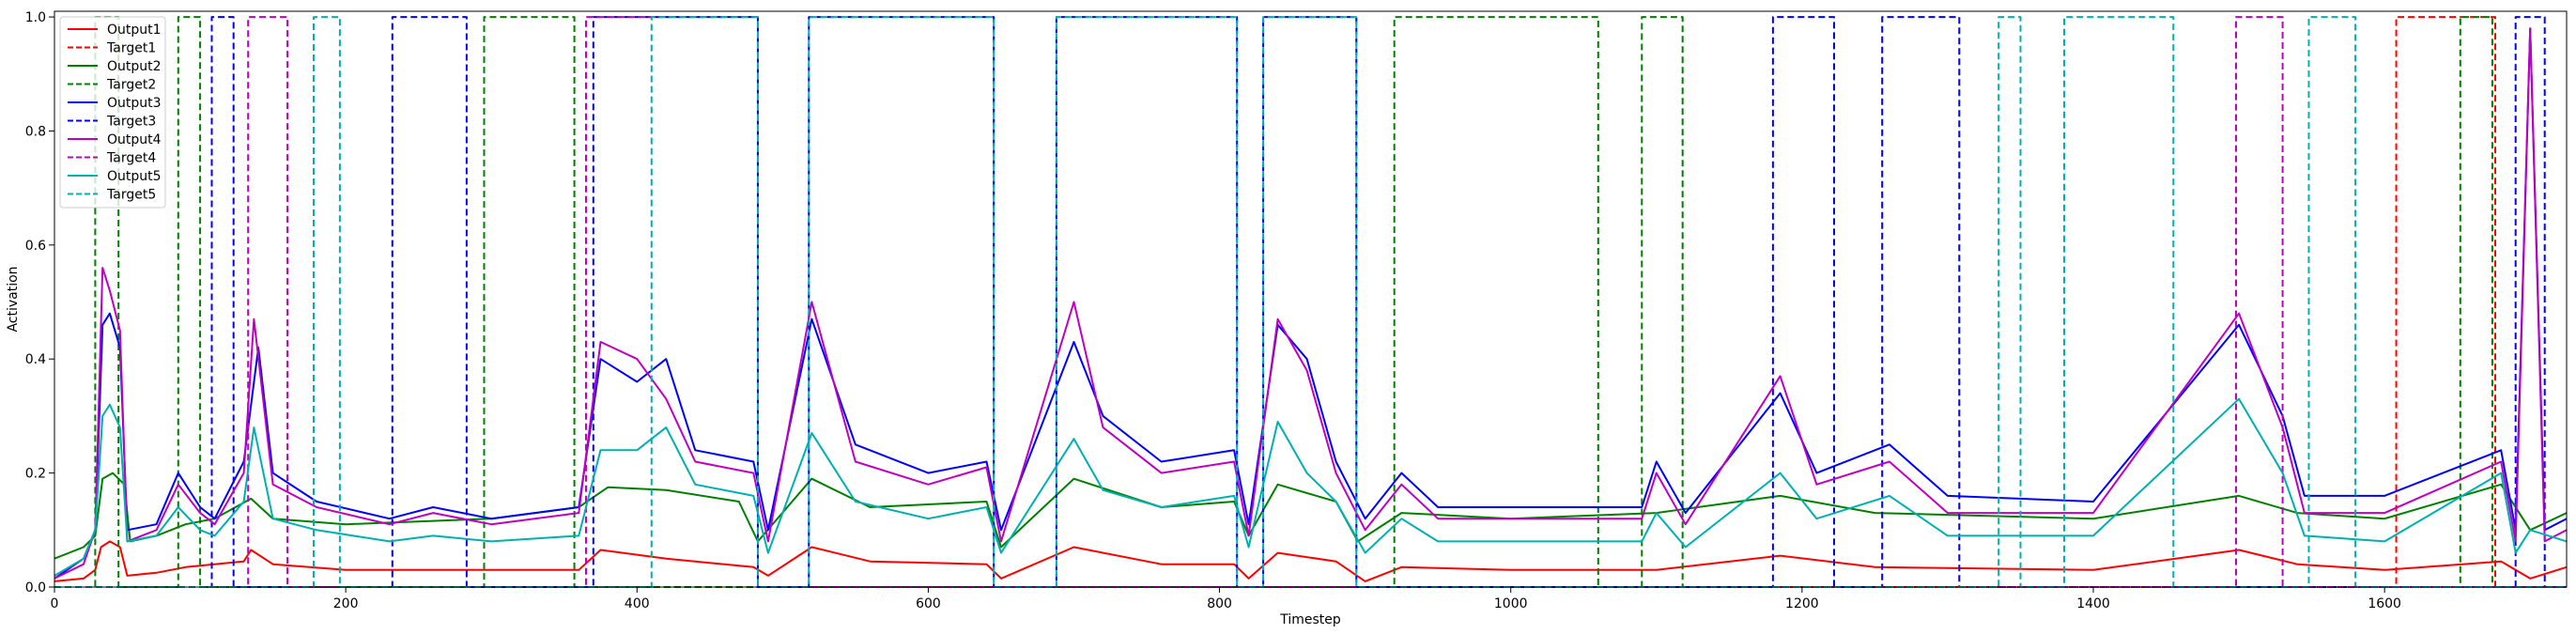 This screenshot has height=634, width=2576. Describe the element at coordinates (134, 66) in the screenshot. I see `legend-label-output2: Output2` at that location.